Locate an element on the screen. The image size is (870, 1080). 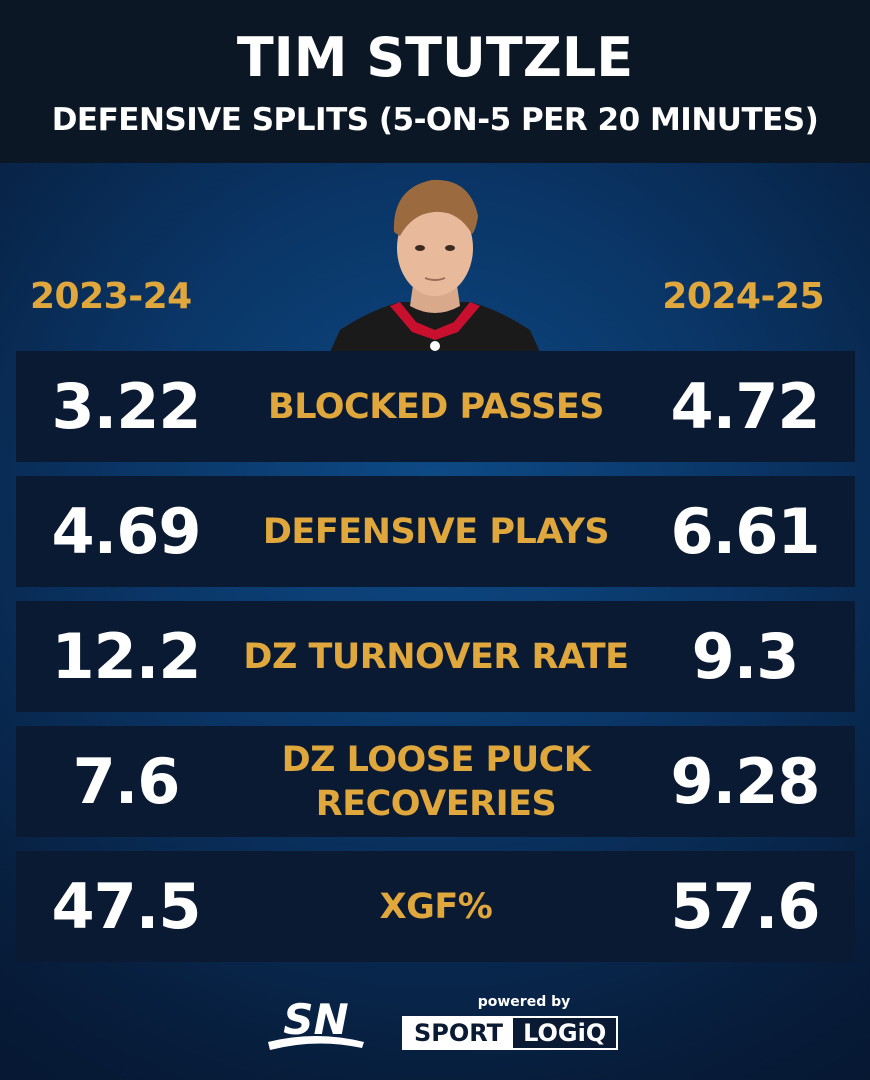
stat-label: XGF% is located at coordinates (436, 906).